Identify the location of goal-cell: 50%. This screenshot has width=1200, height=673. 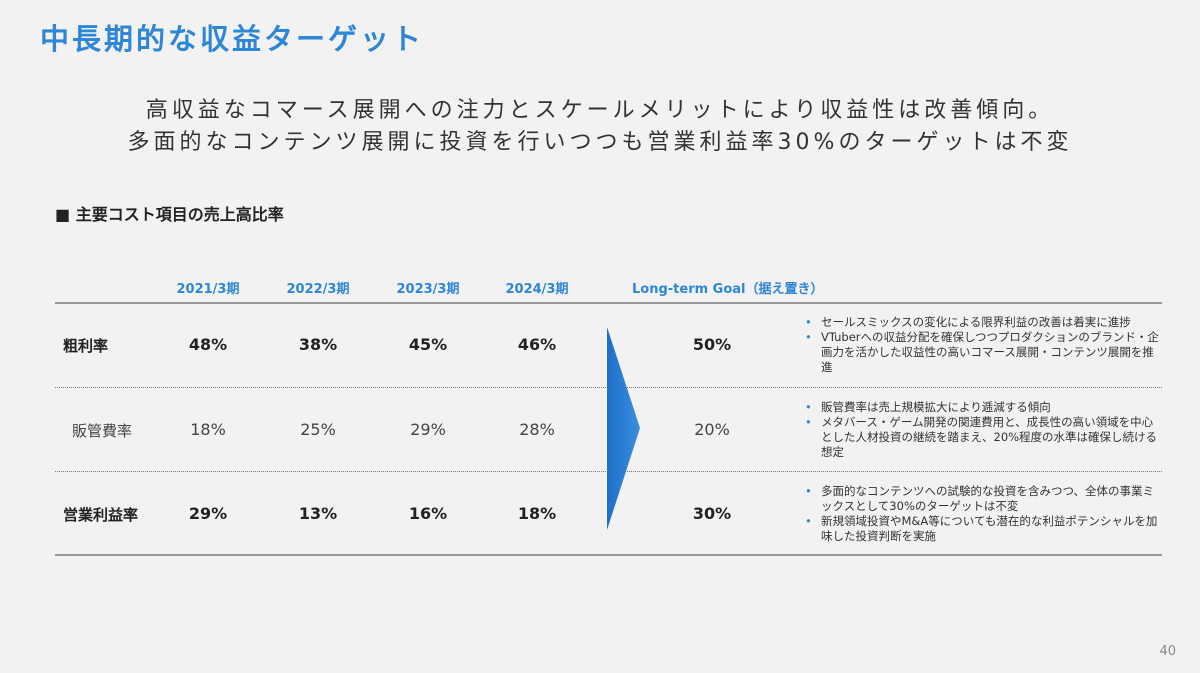
(712, 344).